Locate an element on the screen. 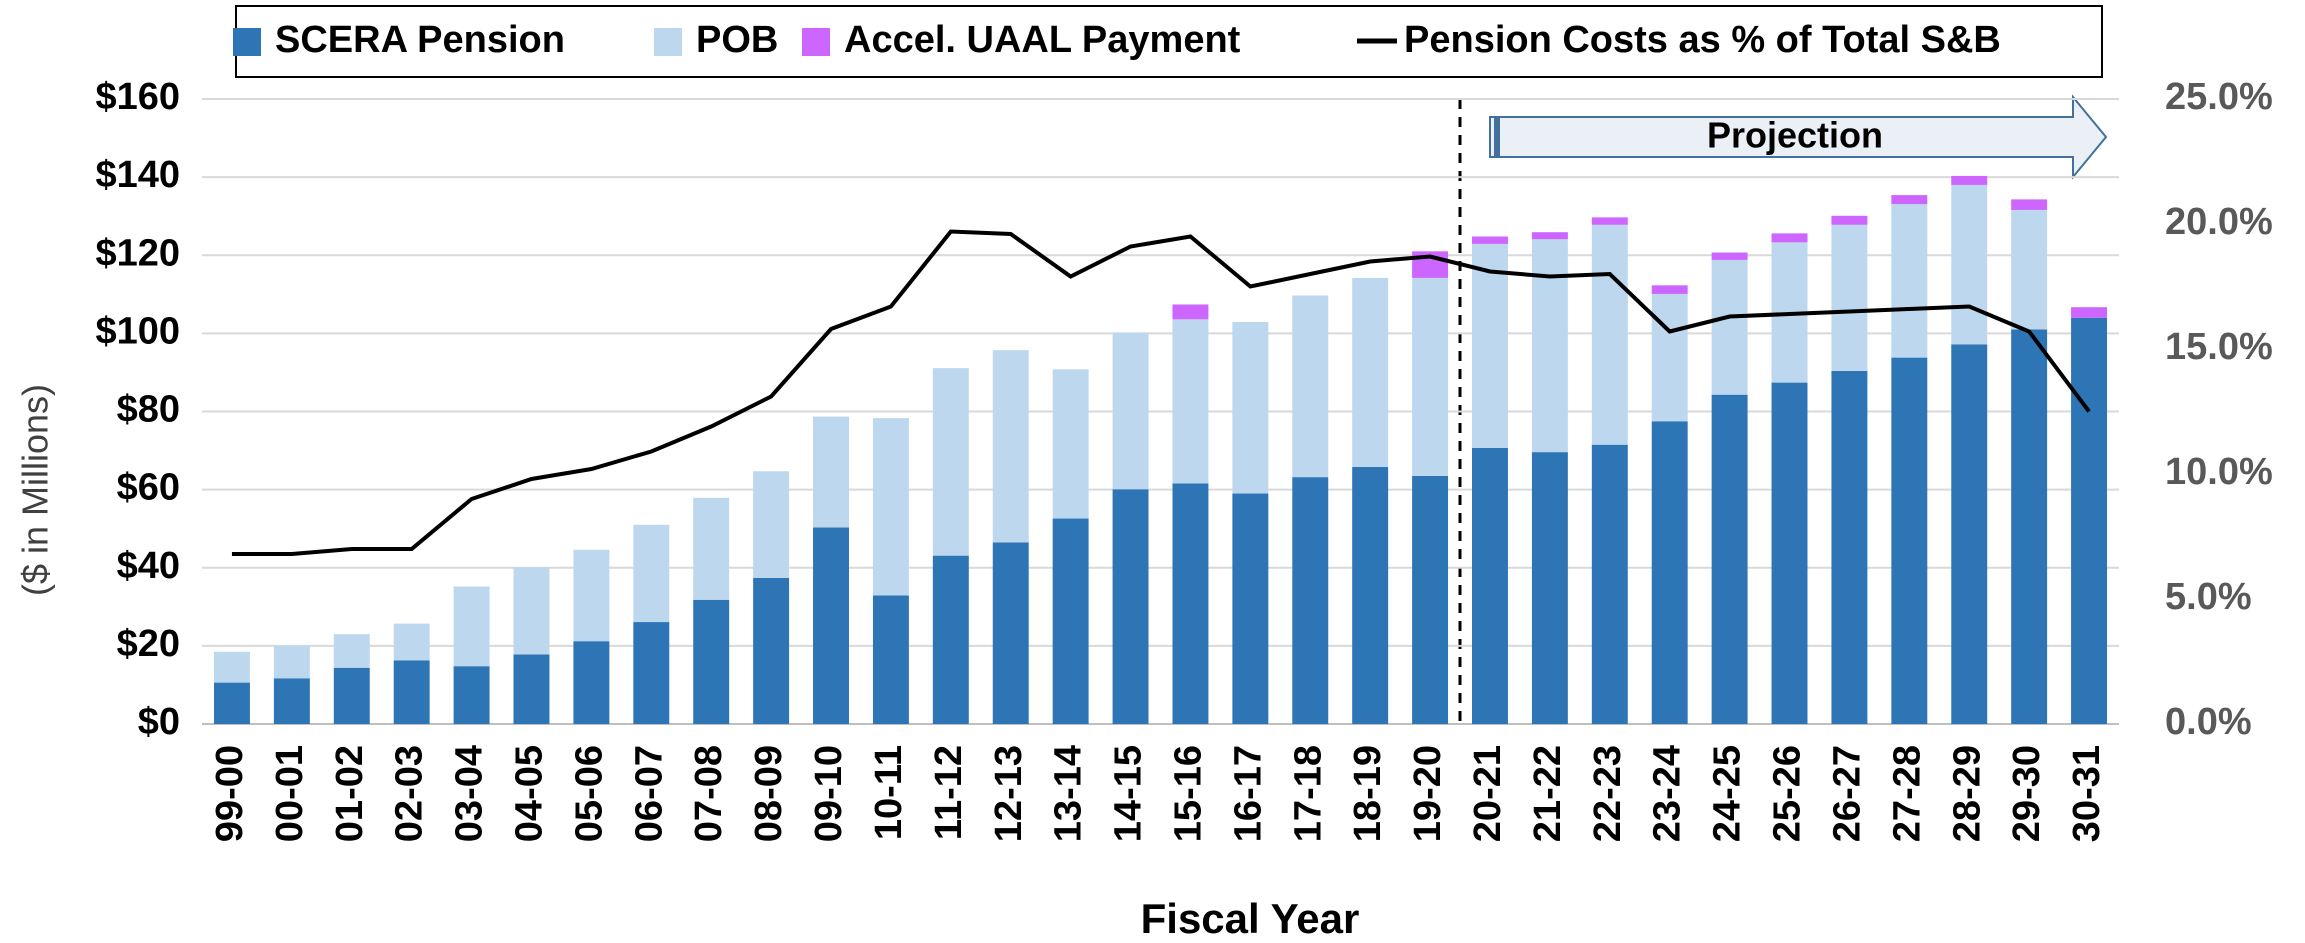 This screenshot has height=943, width=2305. x-tick-label: 07-08 is located at coordinates (709, 793).